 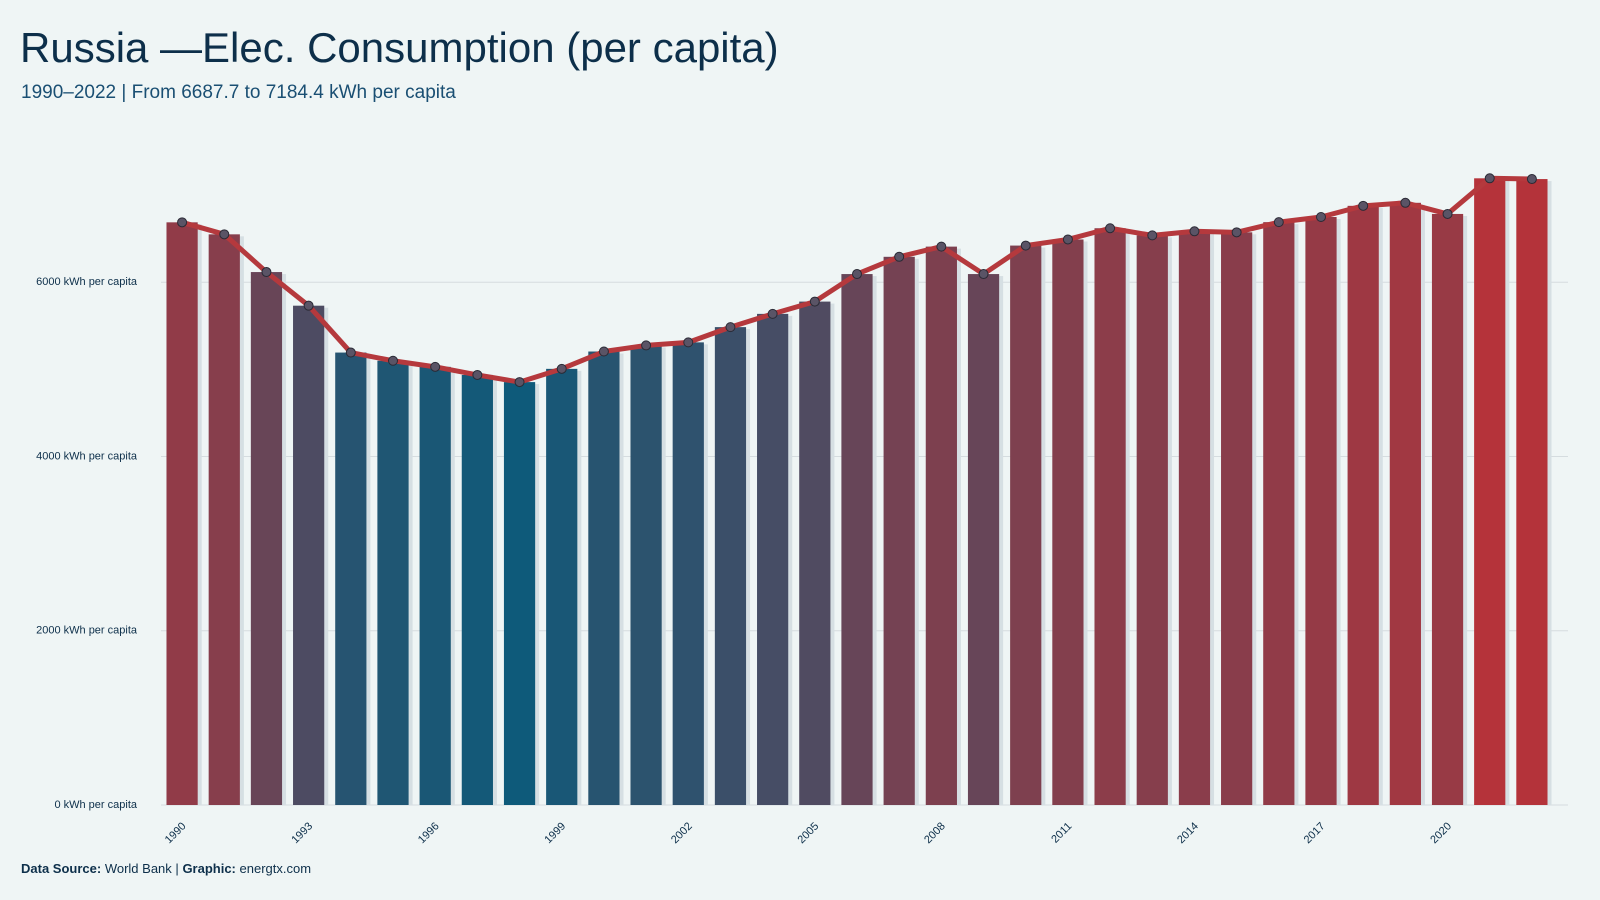 What do you see at coordinates (176, 833) in the screenshot?
I see `x-tick-label: 1990` at bounding box center [176, 833].